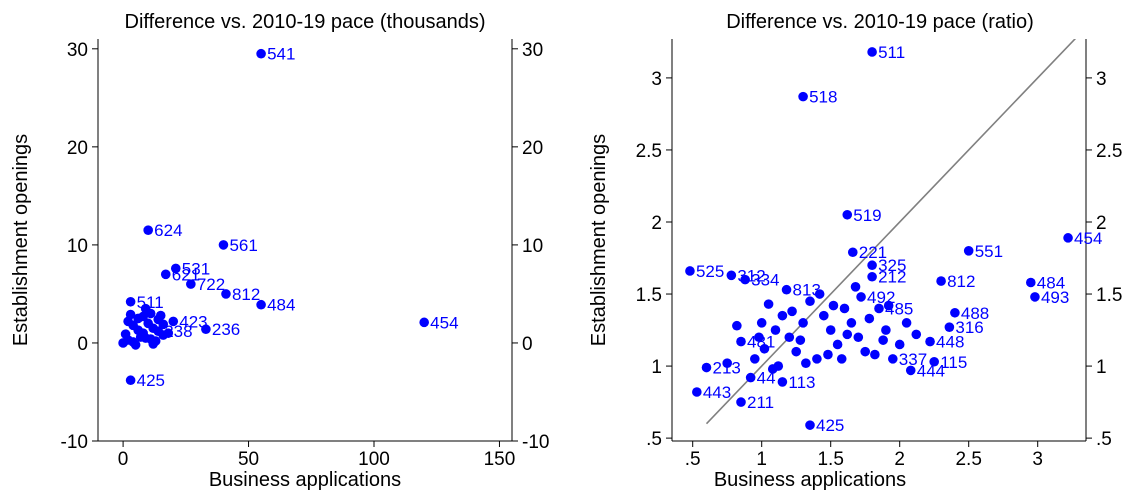 The width and height of the screenshot is (1132, 491). I want to click on y-tick-label-right: 2, so click(1101, 223).